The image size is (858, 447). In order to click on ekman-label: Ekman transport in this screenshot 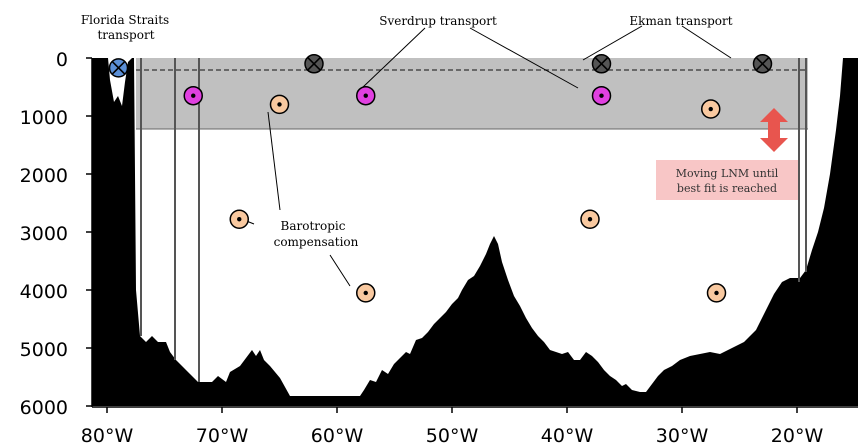, I will do `click(680, 21)`.